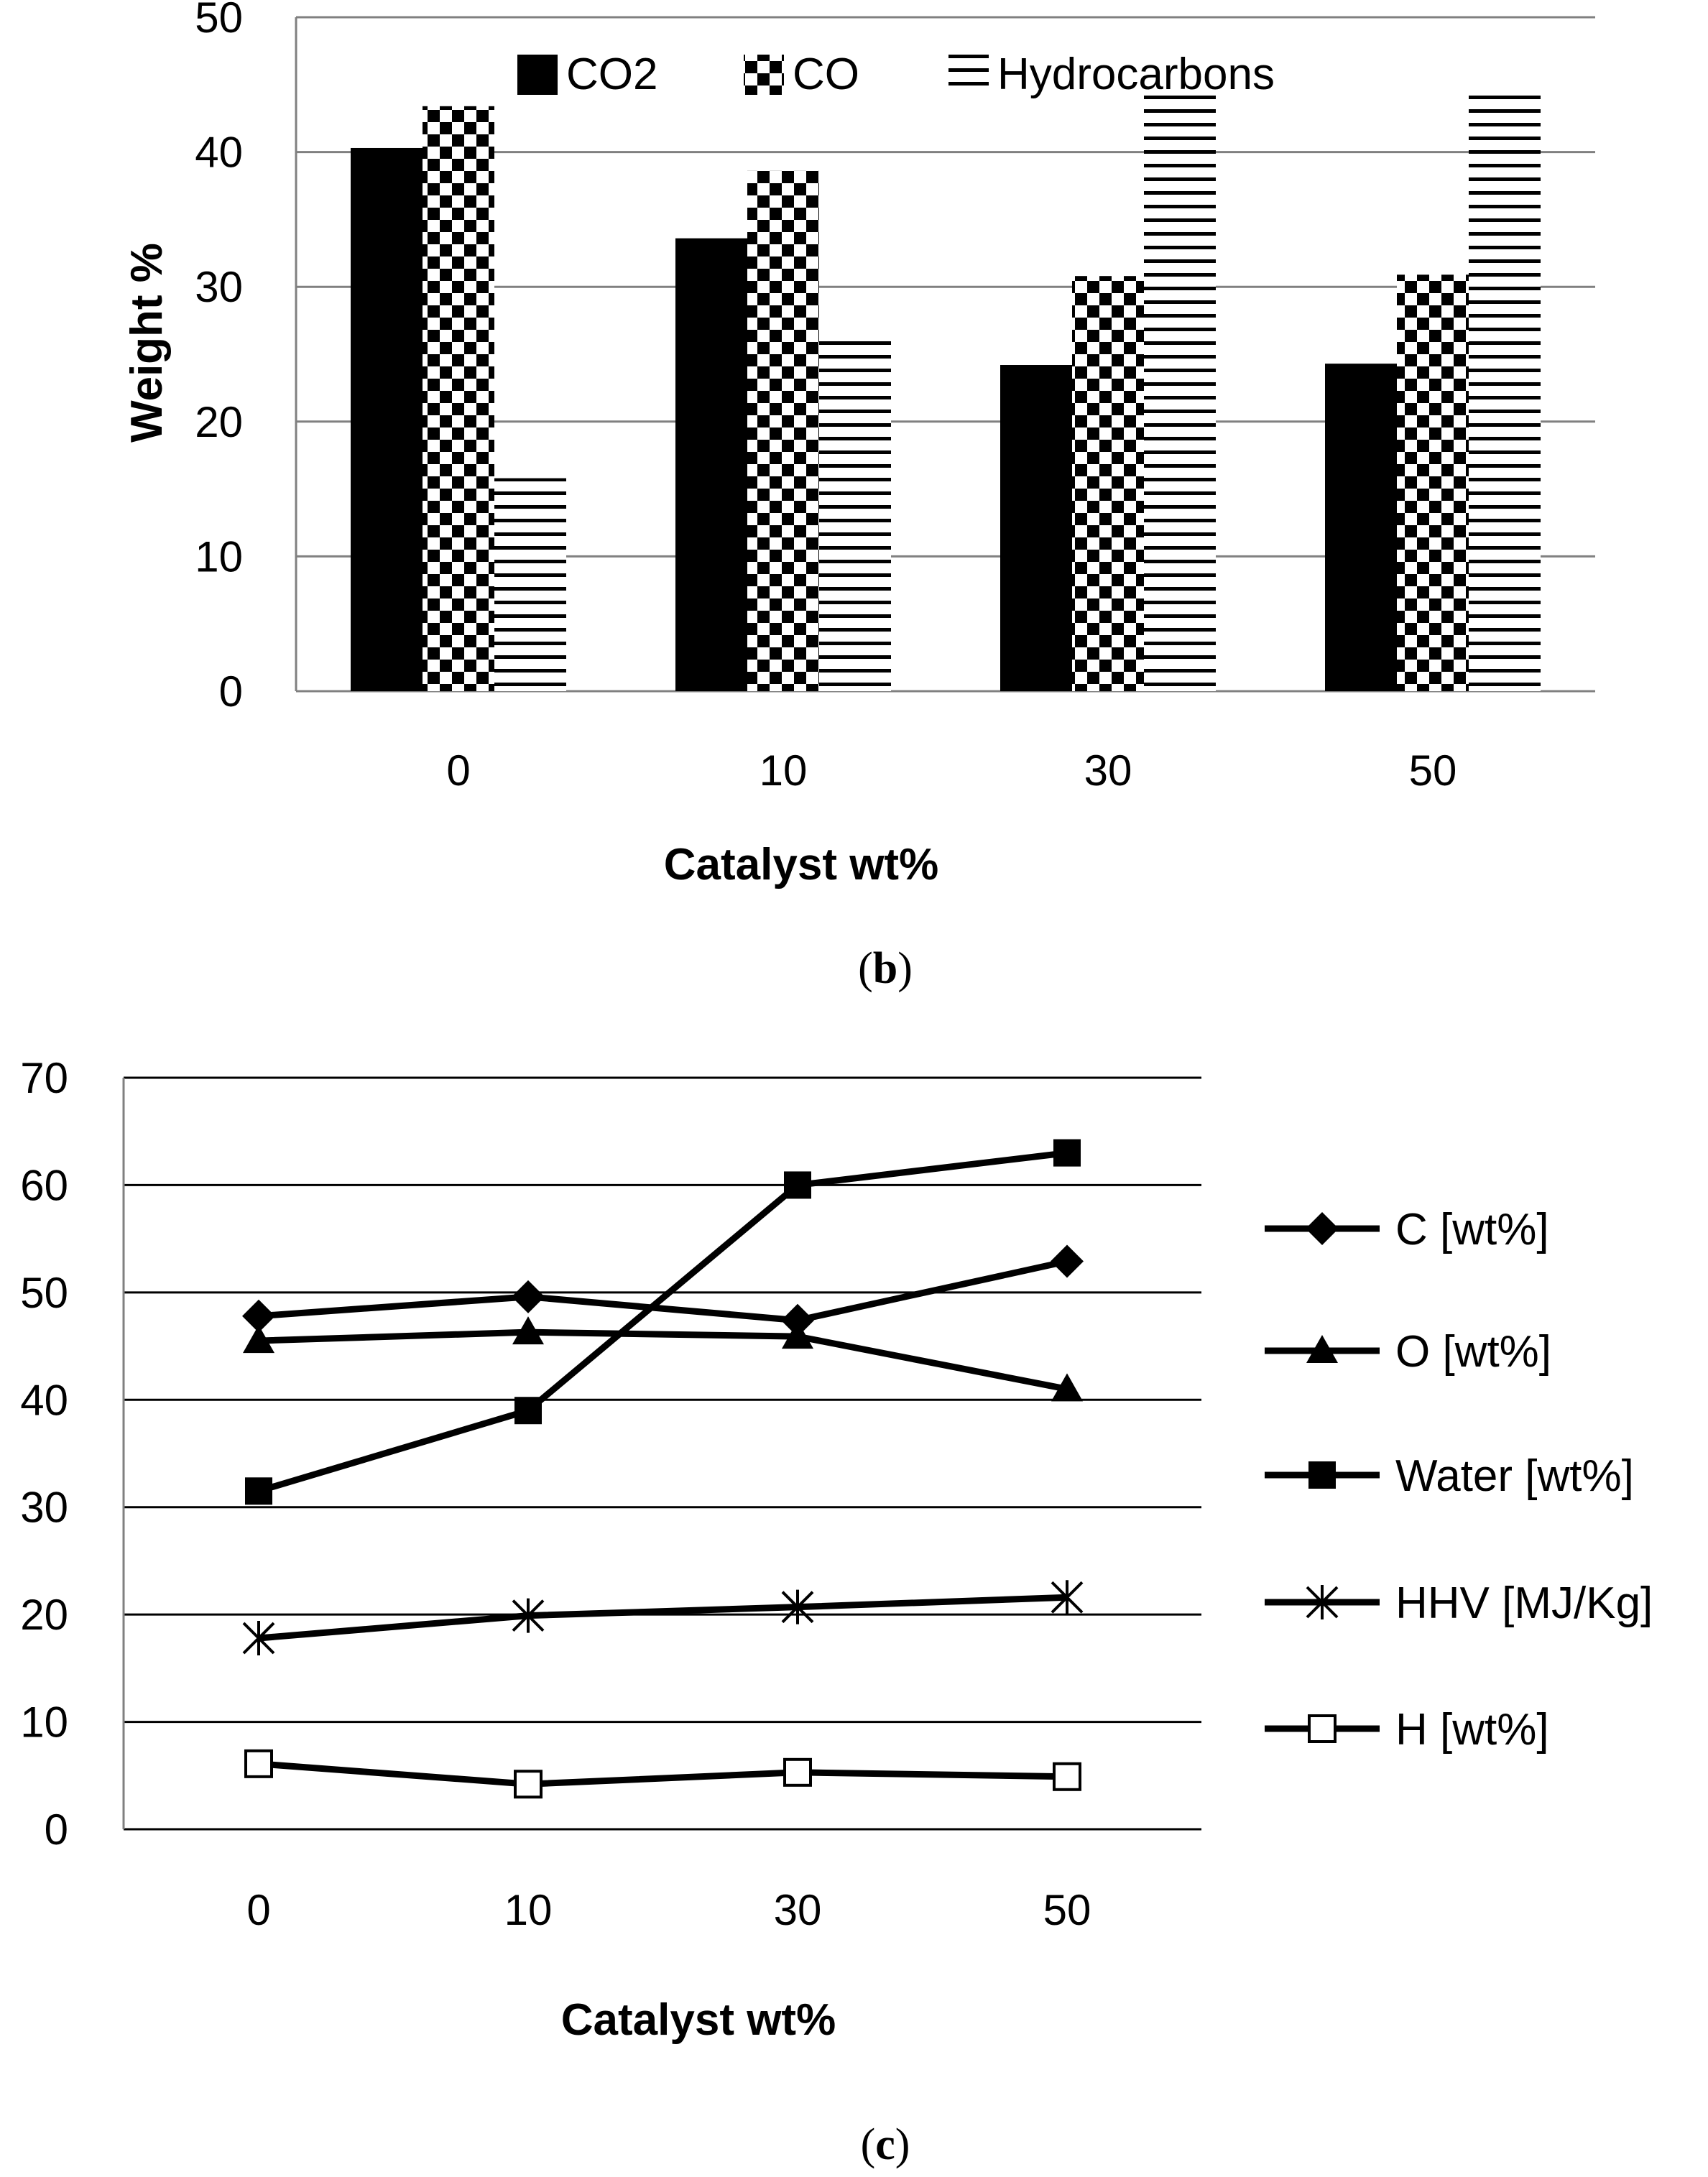  What do you see at coordinates (219, 358) in the screenshot?
I see `bar-chart-y-ticks: 0 10 20 30 40 50` at bounding box center [219, 358].